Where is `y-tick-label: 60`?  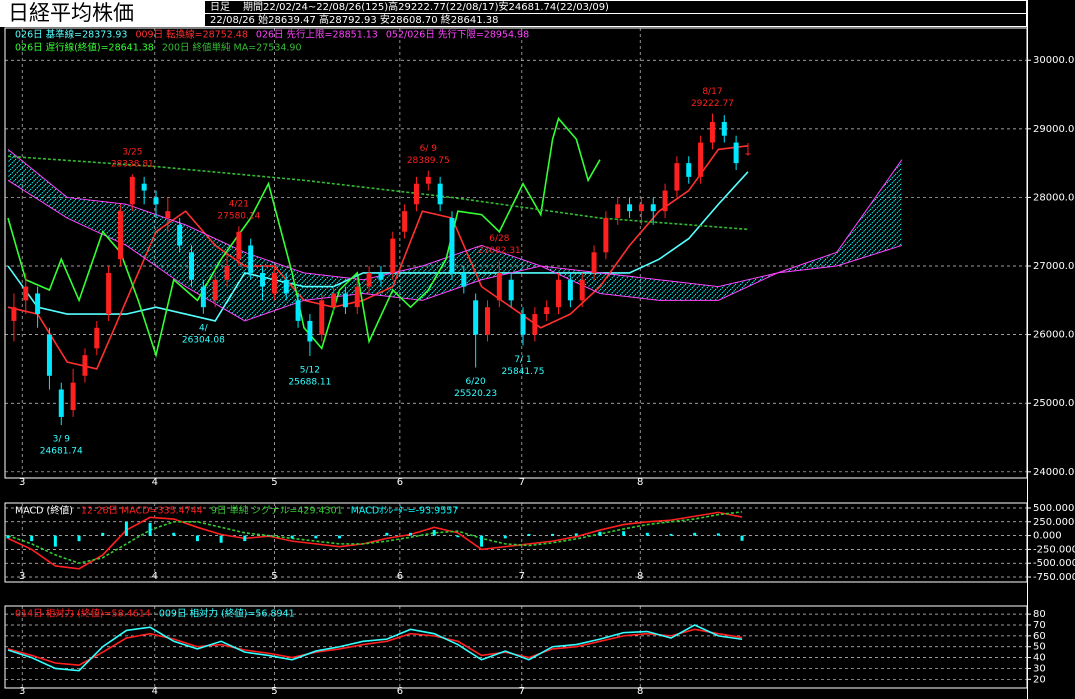
y-tick-label: 60 is located at coordinates (1039, 636).